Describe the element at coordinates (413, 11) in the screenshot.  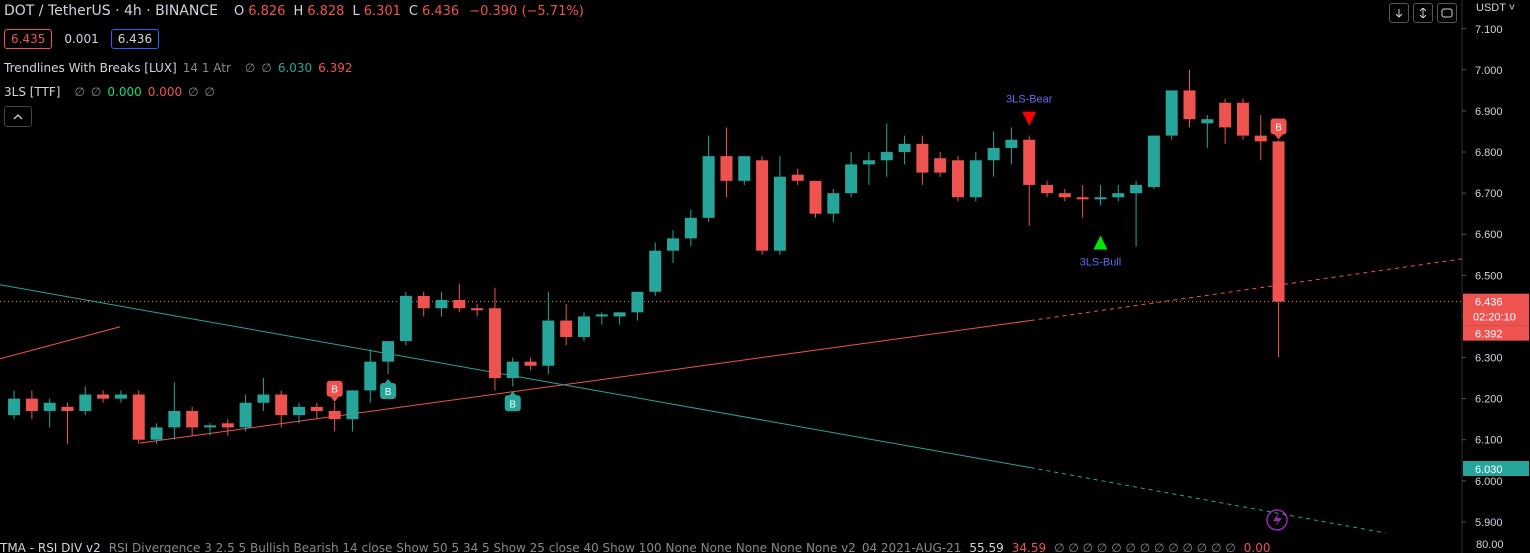
I see `ohlc-label: C` at that location.